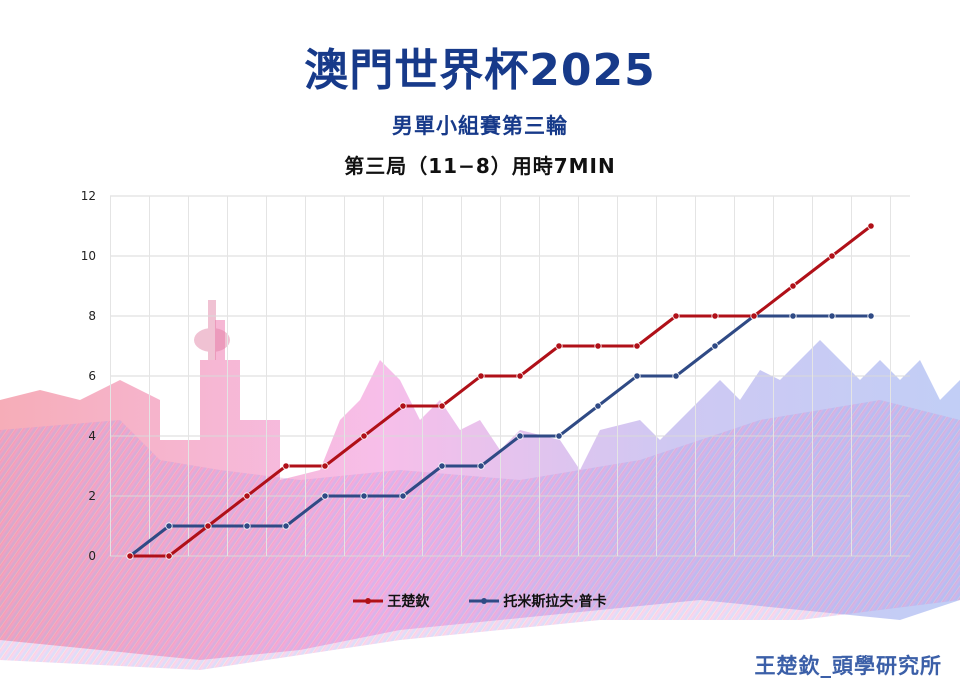 The height and width of the screenshot is (688, 960). What do you see at coordinates (92, 496) in the screenshot?
I see `y-tick-label: 2` at bounding box center [92, 496].